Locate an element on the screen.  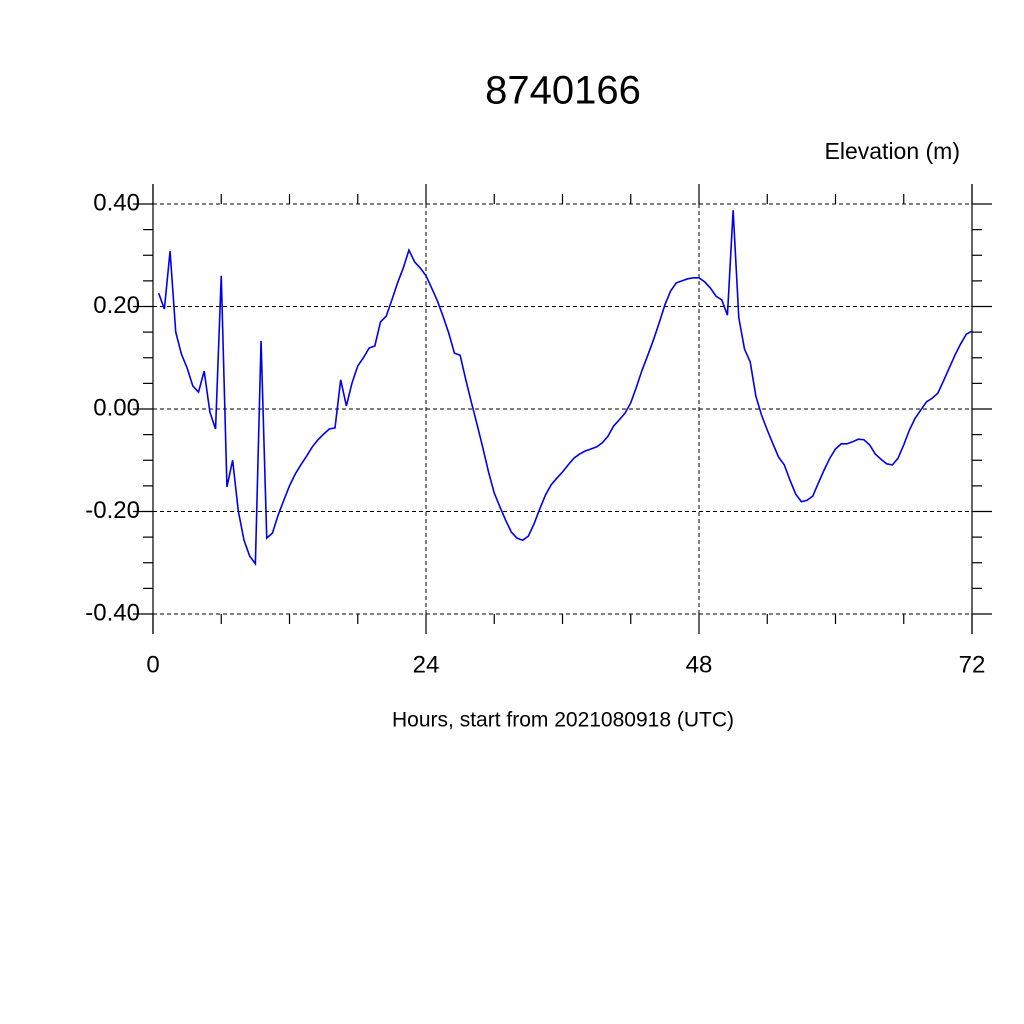
y-axis-label: Elevation (m) is located at coordinates (892, 151).